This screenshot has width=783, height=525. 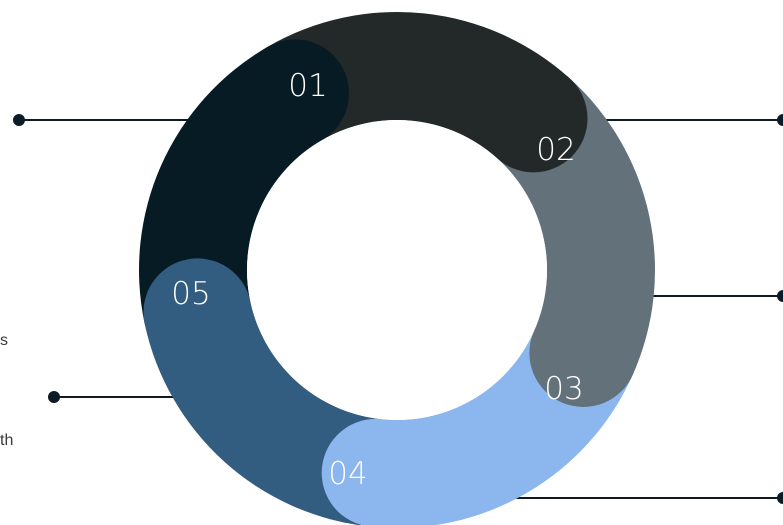 I want to click on side-text-line-2: th, so click(x=6, y=440).